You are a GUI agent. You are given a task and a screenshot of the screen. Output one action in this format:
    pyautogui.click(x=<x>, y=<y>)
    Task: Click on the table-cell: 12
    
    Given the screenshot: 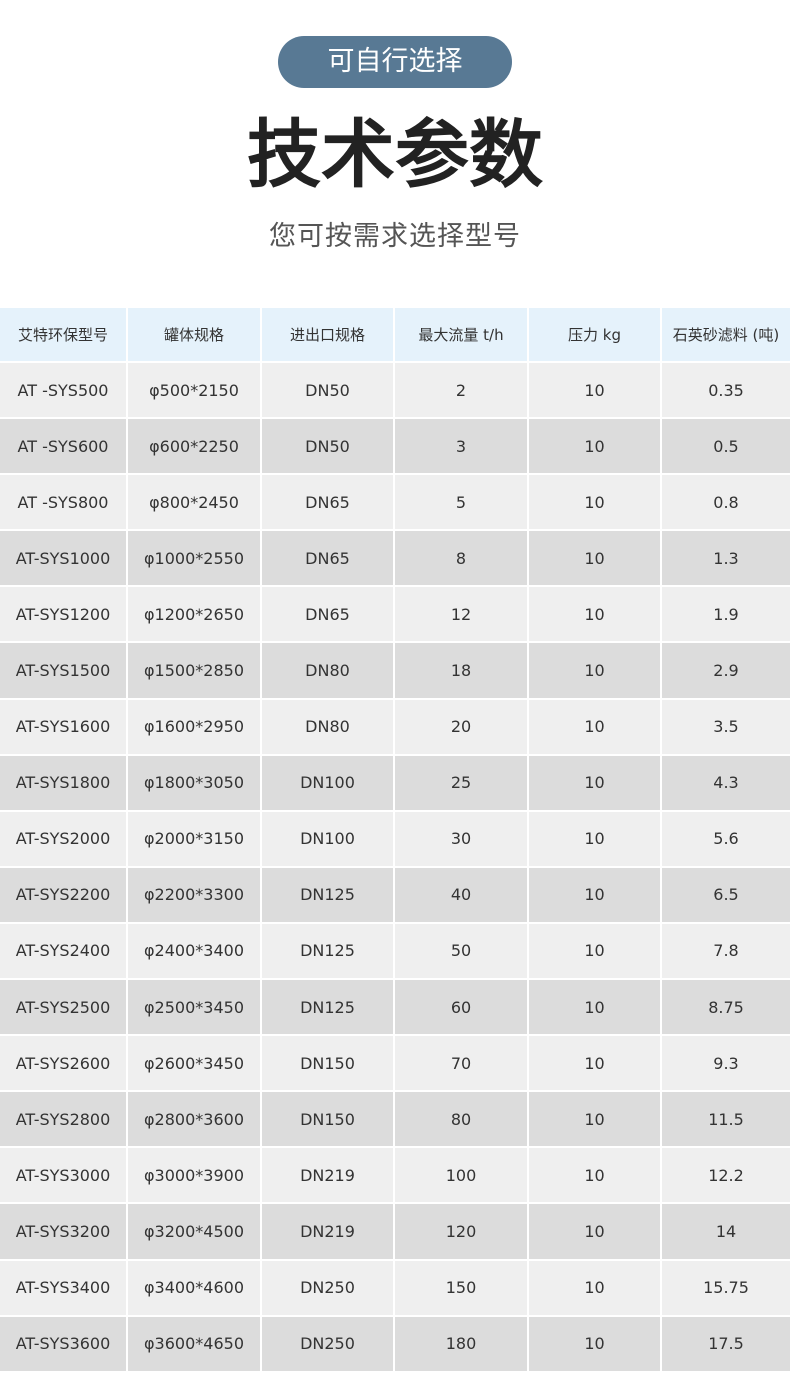 What is the action you would take?
    pyautogui.click(x=462, y=615)
    